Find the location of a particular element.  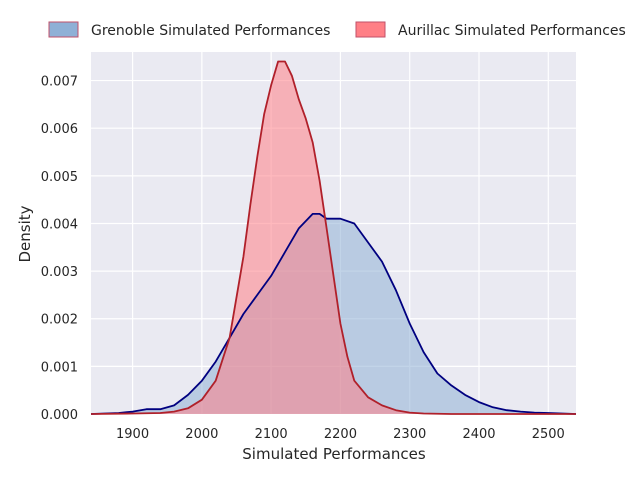

x-tick-label: 1900 is located at coordinates (132, 434).